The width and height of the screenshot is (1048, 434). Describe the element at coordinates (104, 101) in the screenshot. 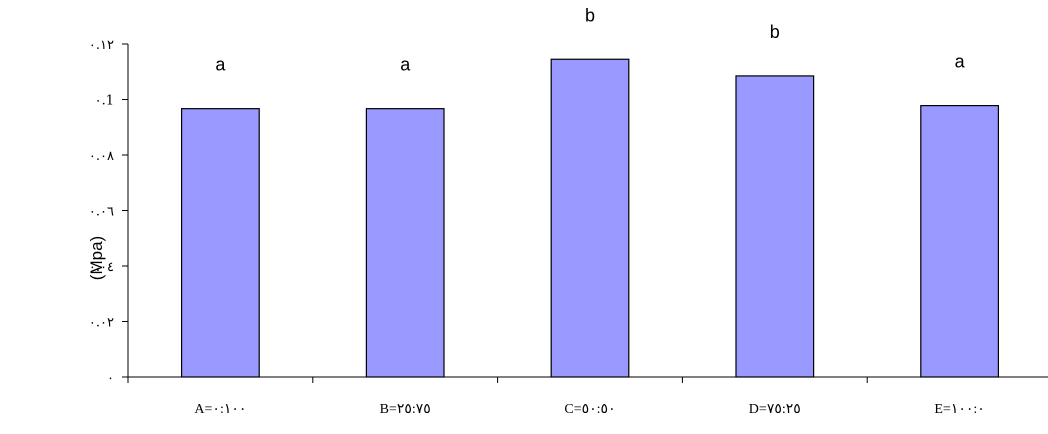

I see `y-tick-label: ٠.1` at that location.